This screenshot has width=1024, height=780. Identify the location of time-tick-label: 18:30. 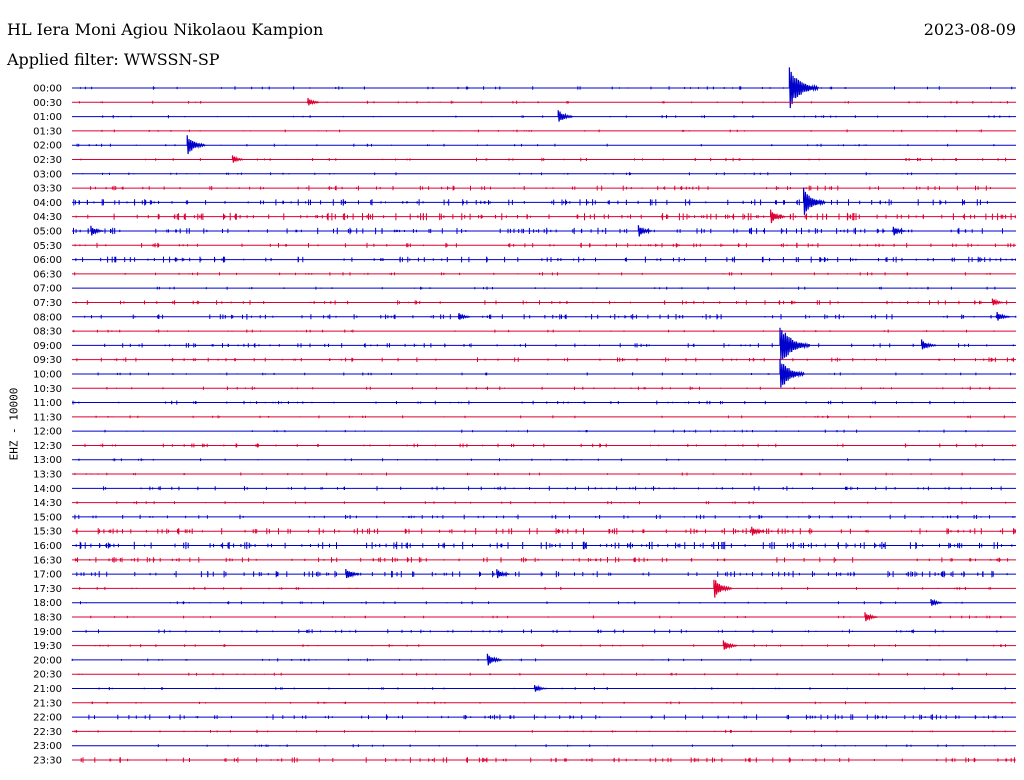
(47, 618).